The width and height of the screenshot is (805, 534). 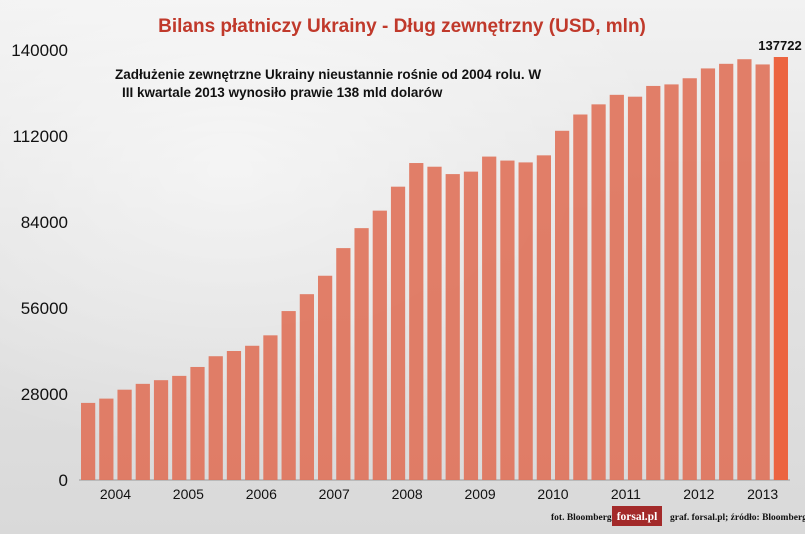 I want to click on x-tick-label: 2008, so click(x=407, y=494).